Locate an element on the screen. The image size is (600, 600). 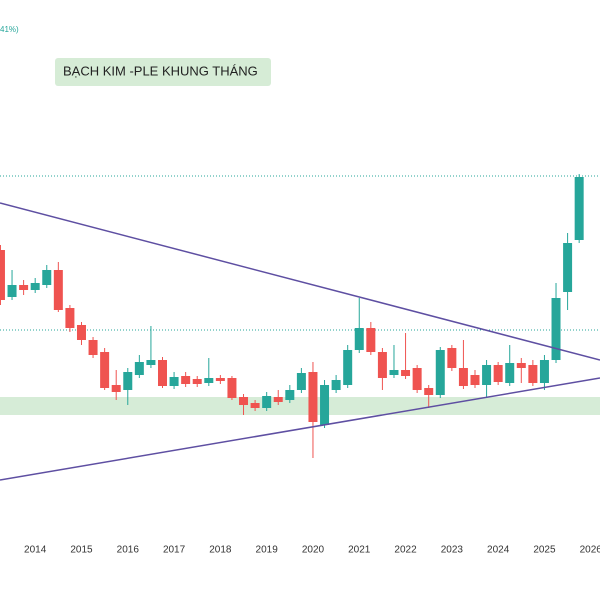
x-tick-label: 2024 is located at coordinates (498, 550).